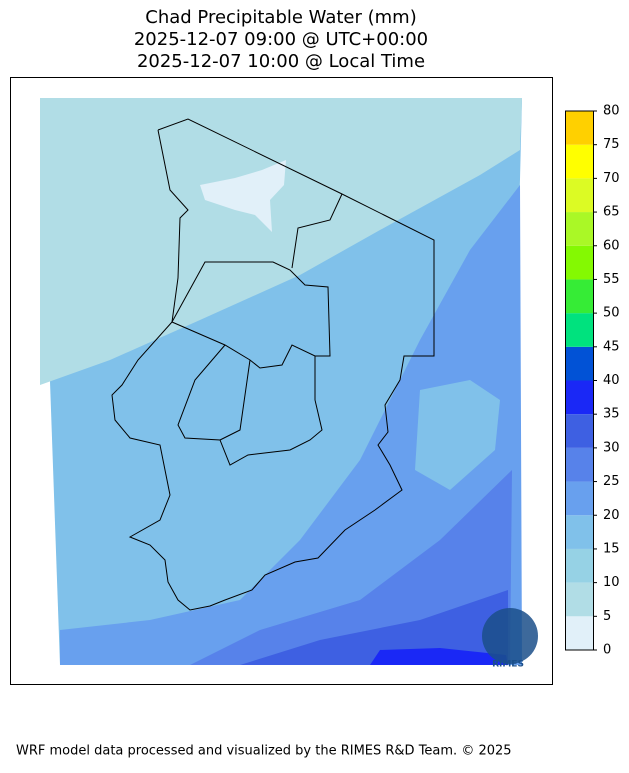  What do you see at coordinates (510, 639) in the screenshot?
I see `logo: RIMES` at bounding box center [510, 639].